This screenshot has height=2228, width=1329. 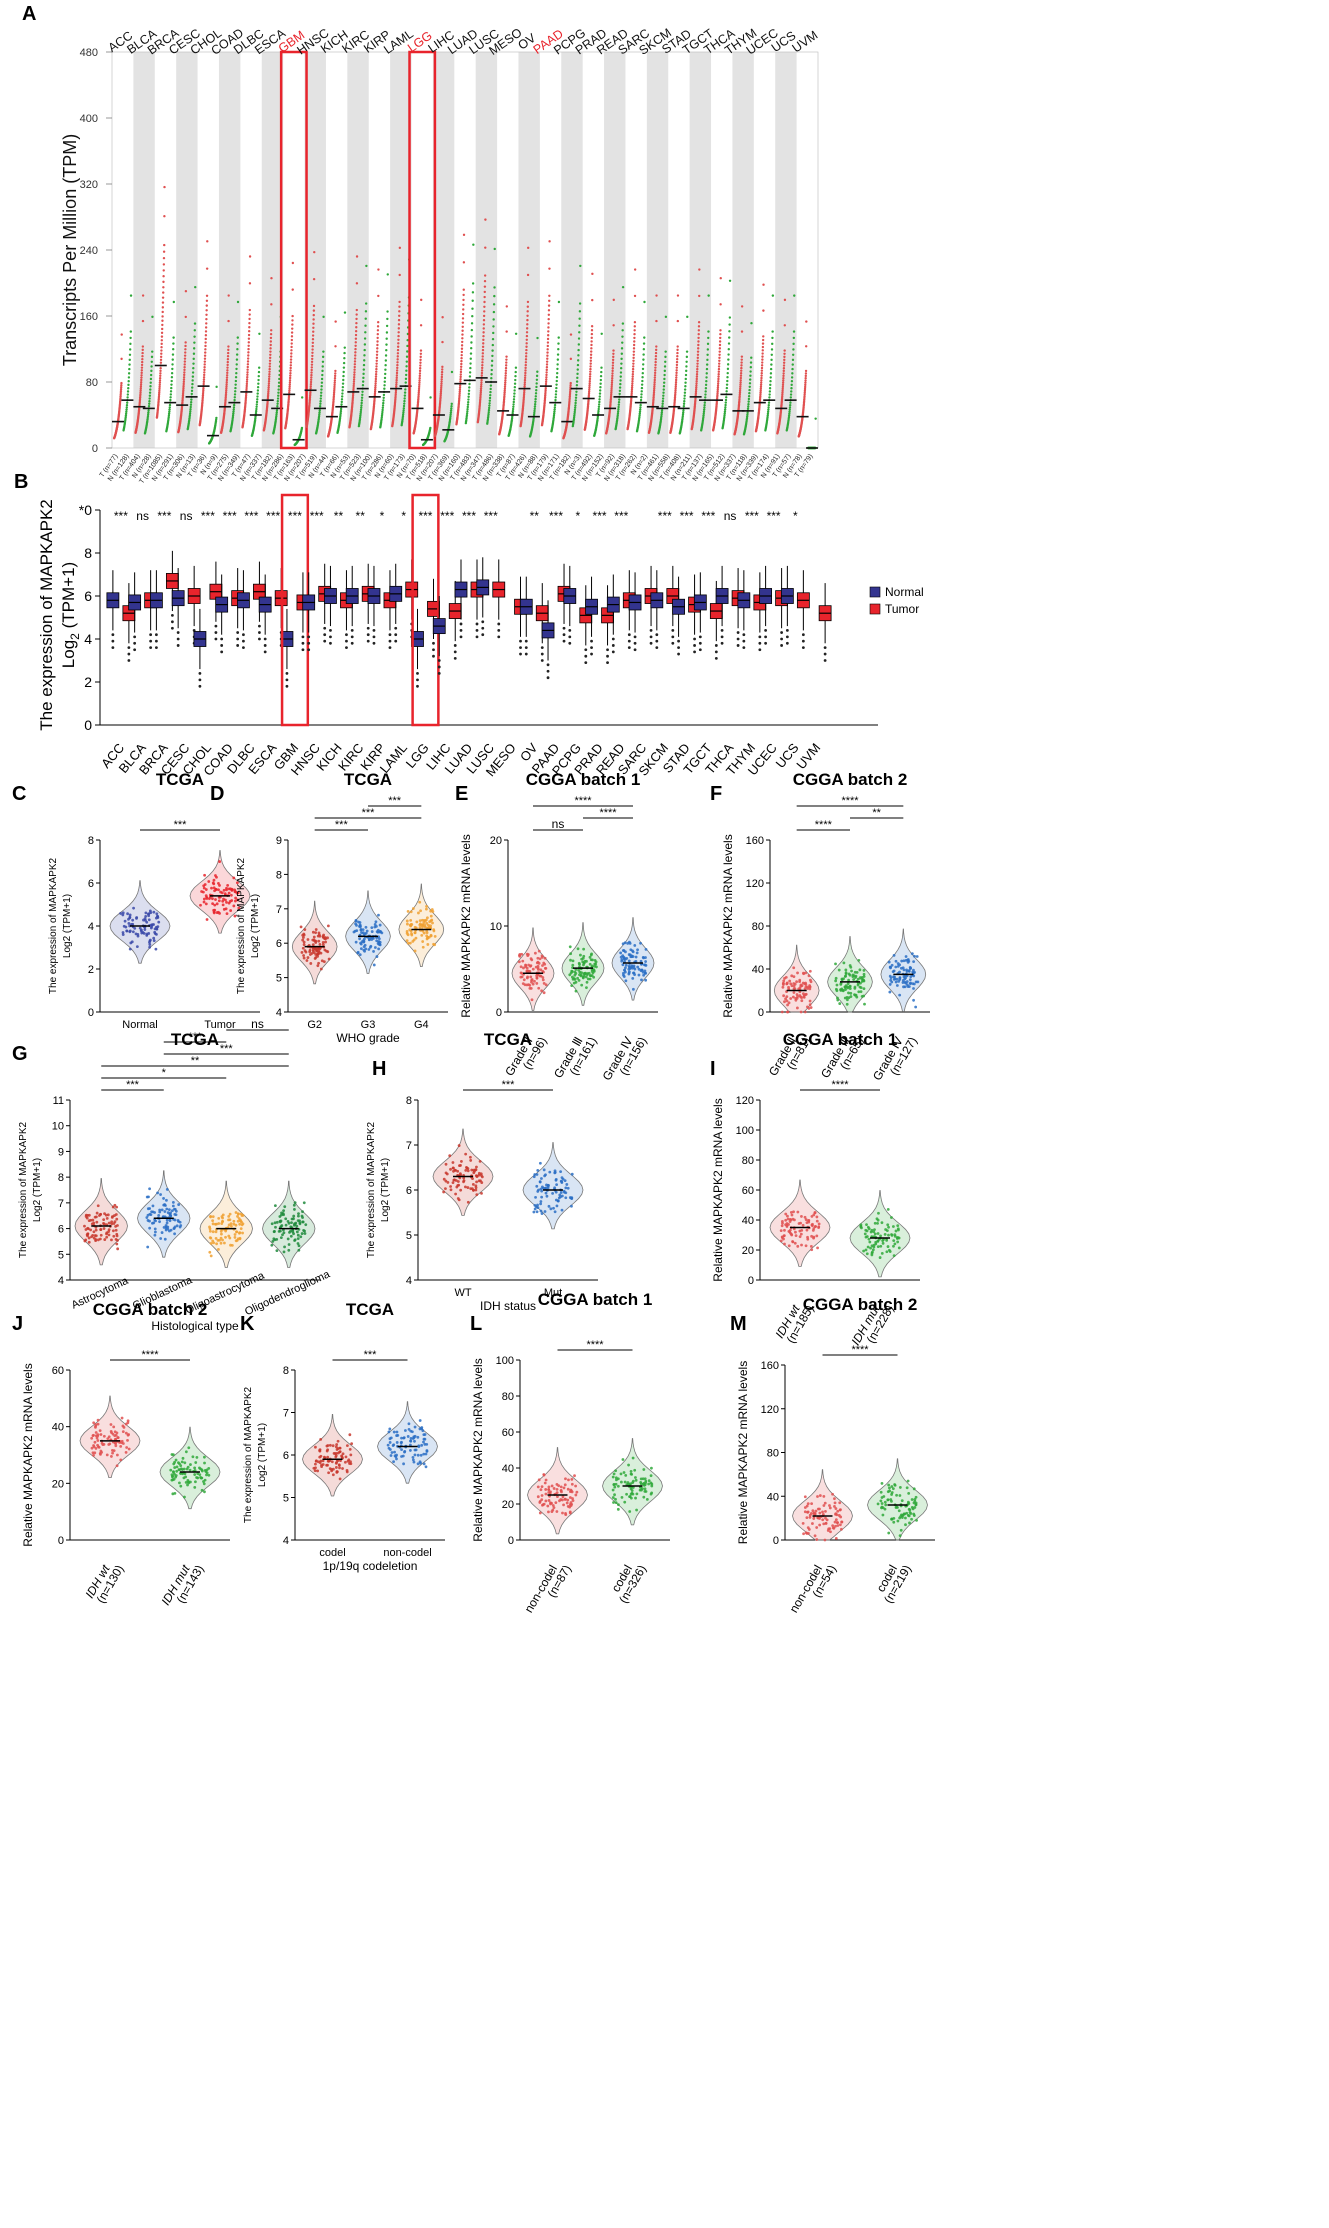 I want to click on y-tick-label: 0, so click(x=88, y=725).